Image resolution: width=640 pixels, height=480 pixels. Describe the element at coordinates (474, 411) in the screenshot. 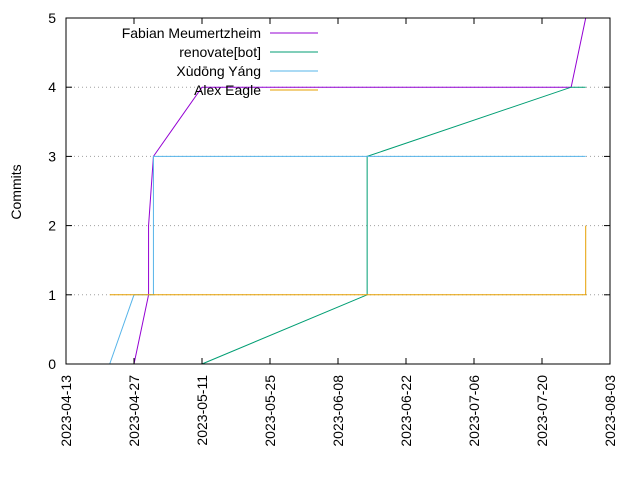

I see `x-tick-label: 2023-07-06` at that location.